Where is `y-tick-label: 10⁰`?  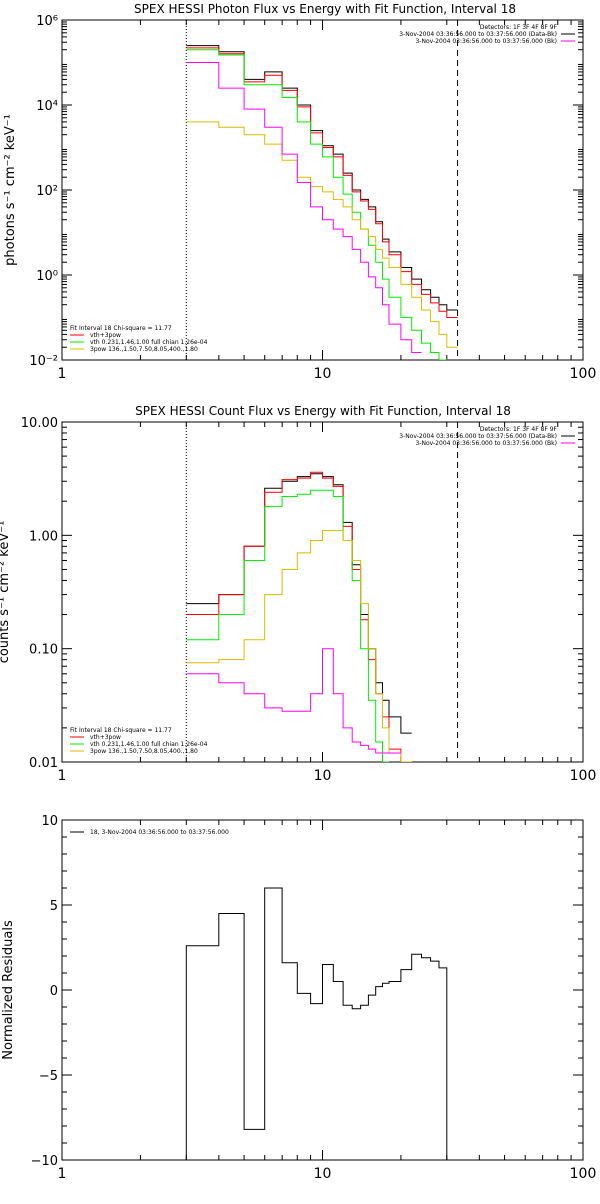
y-tick-label: 10⁰ is located at coordinates (47, 276).